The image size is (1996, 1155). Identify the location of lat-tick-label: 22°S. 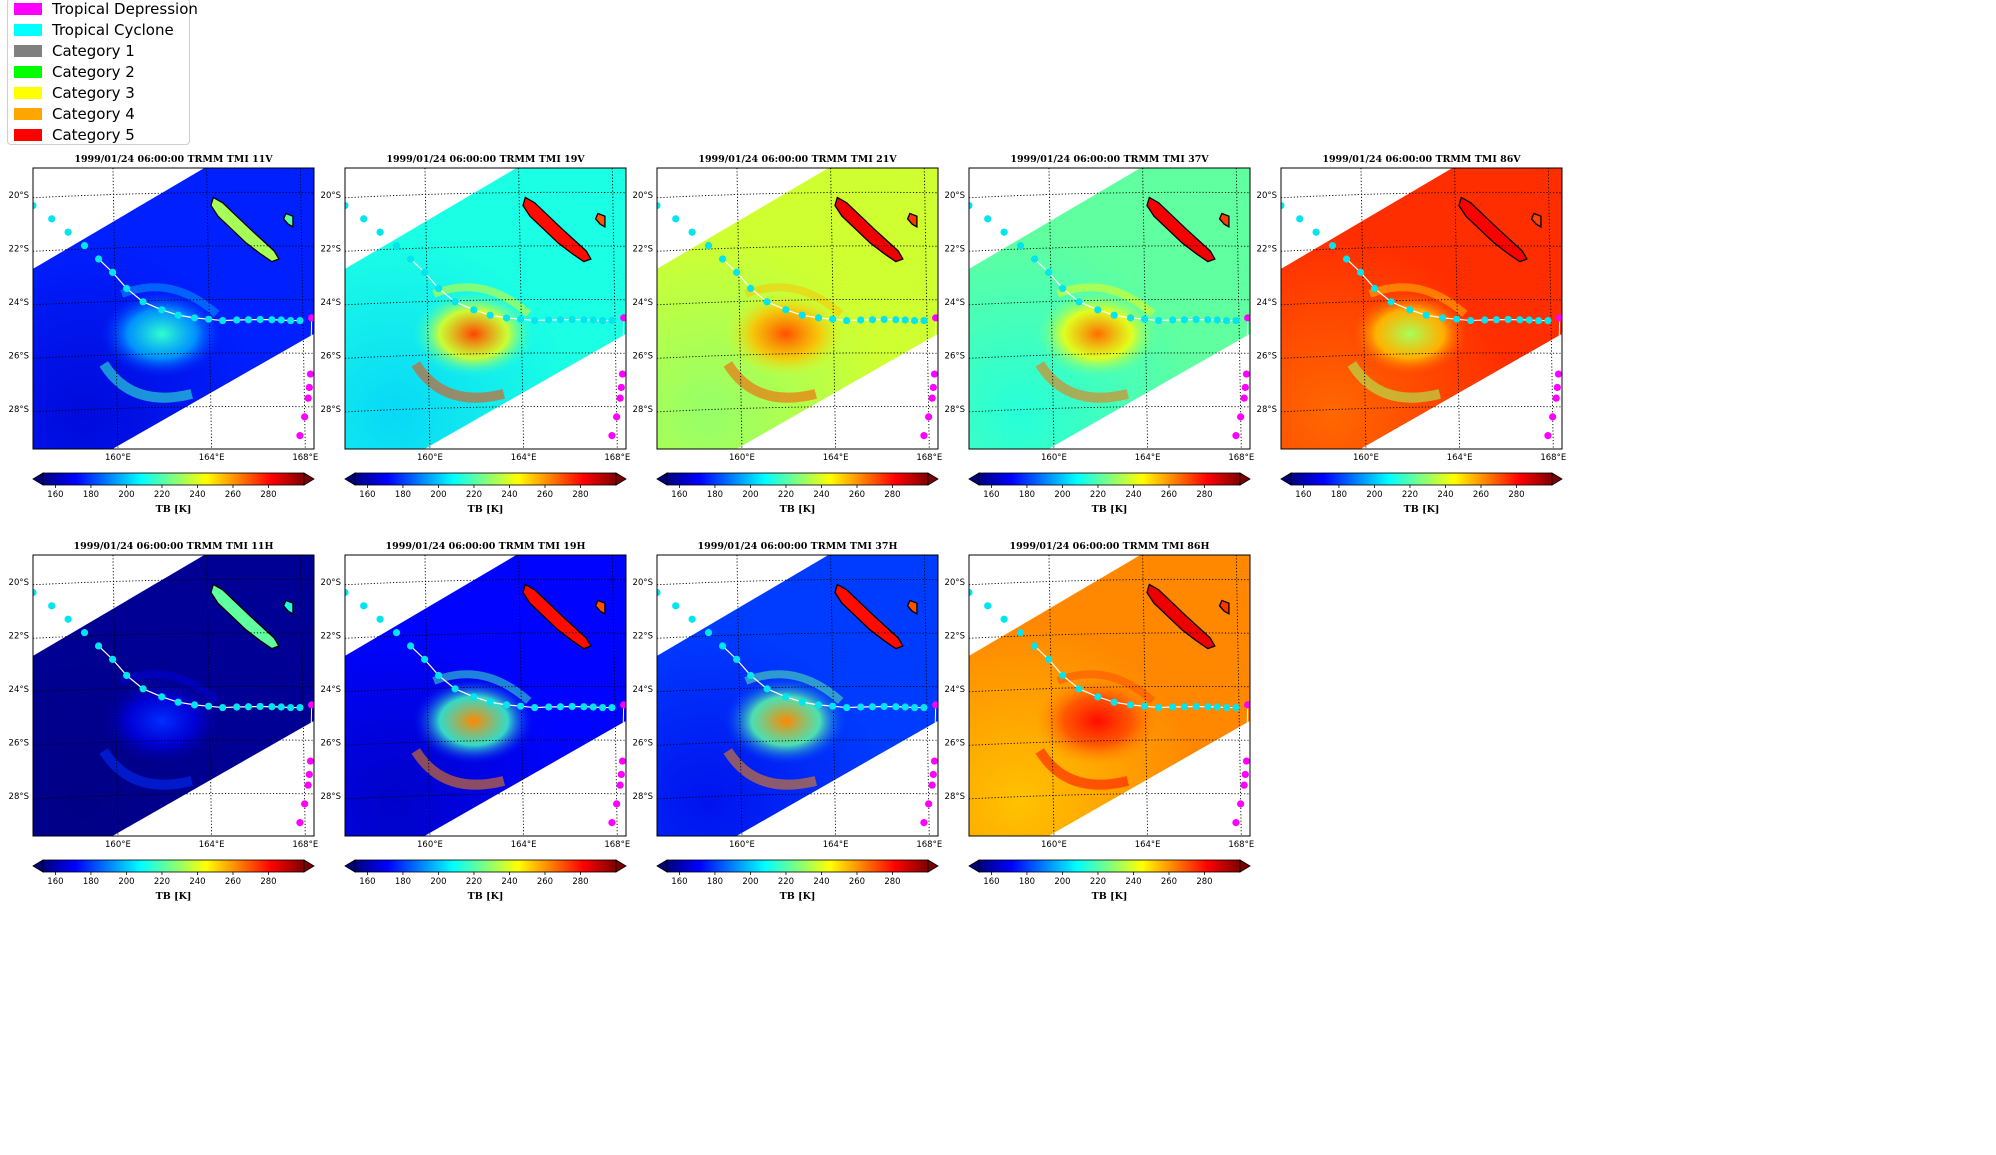
(643, 249).